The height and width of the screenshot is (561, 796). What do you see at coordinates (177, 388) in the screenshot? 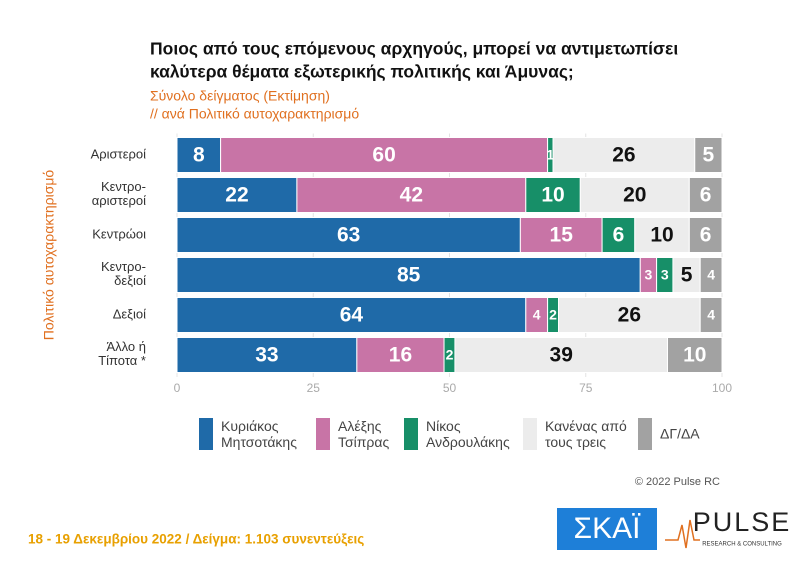
I see `x-tick-label: 0` at bounding box center [177, 388].